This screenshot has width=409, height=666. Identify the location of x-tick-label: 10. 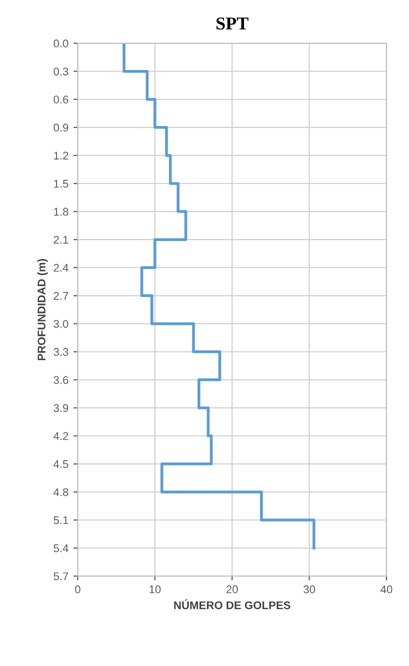
(155, 589).